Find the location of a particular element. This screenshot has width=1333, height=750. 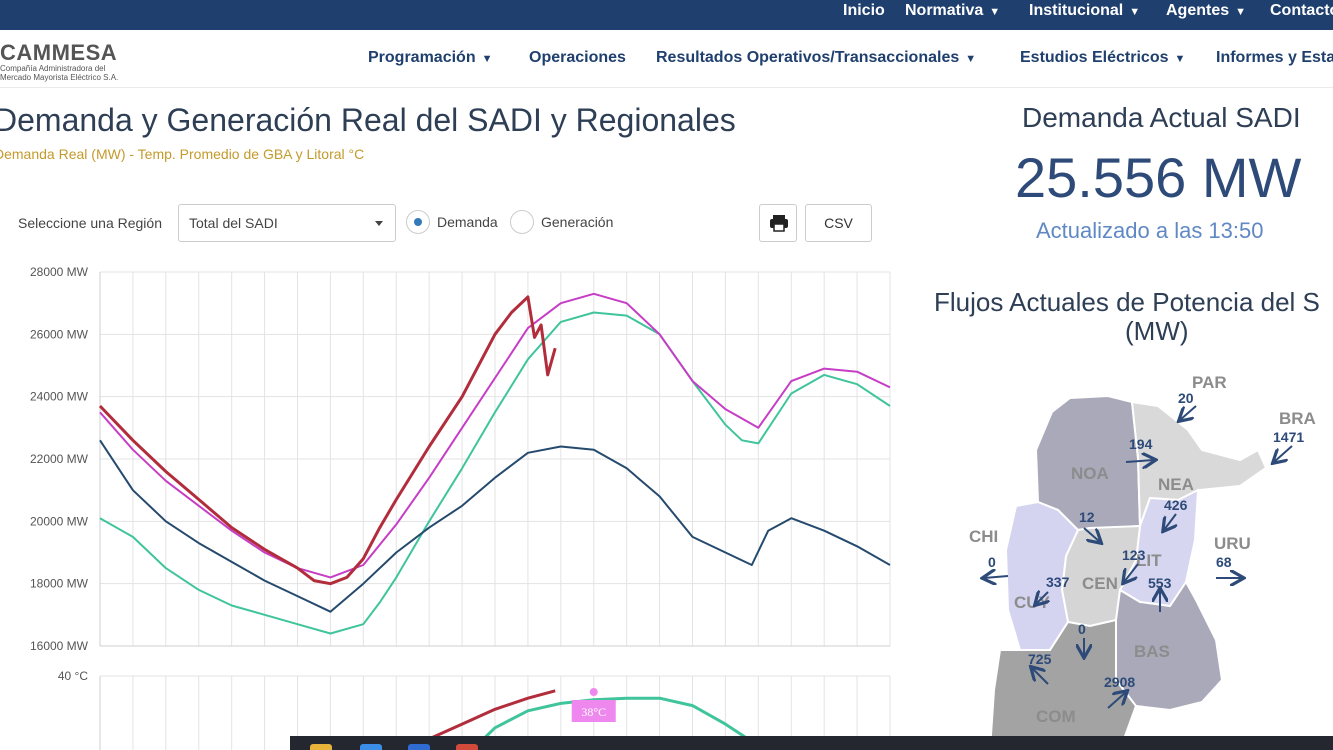

nav-resultados: Resultados Operativos/Transaccionales ▼ is located at coordinates (816, 58).